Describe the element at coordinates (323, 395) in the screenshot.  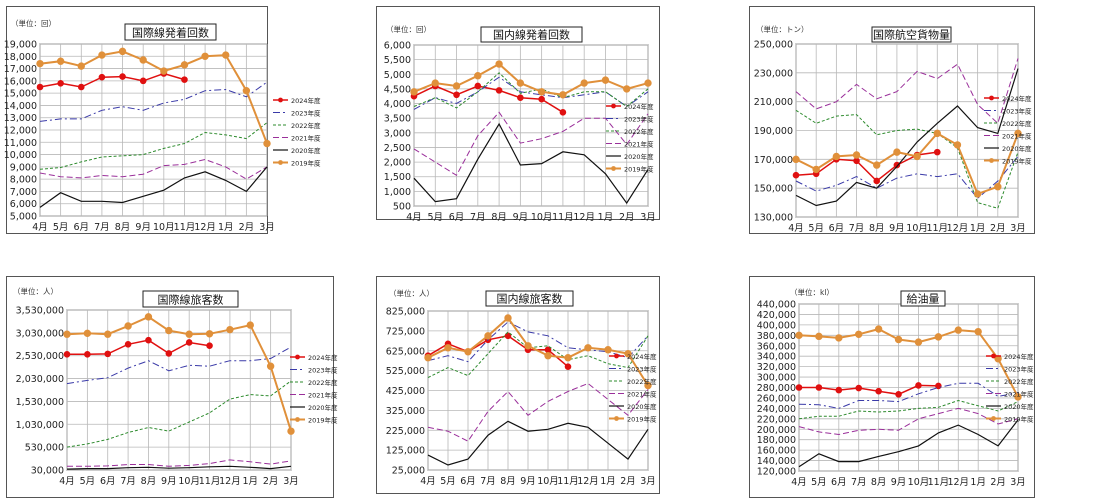
I see `legend-label: 2021年度` at that location.